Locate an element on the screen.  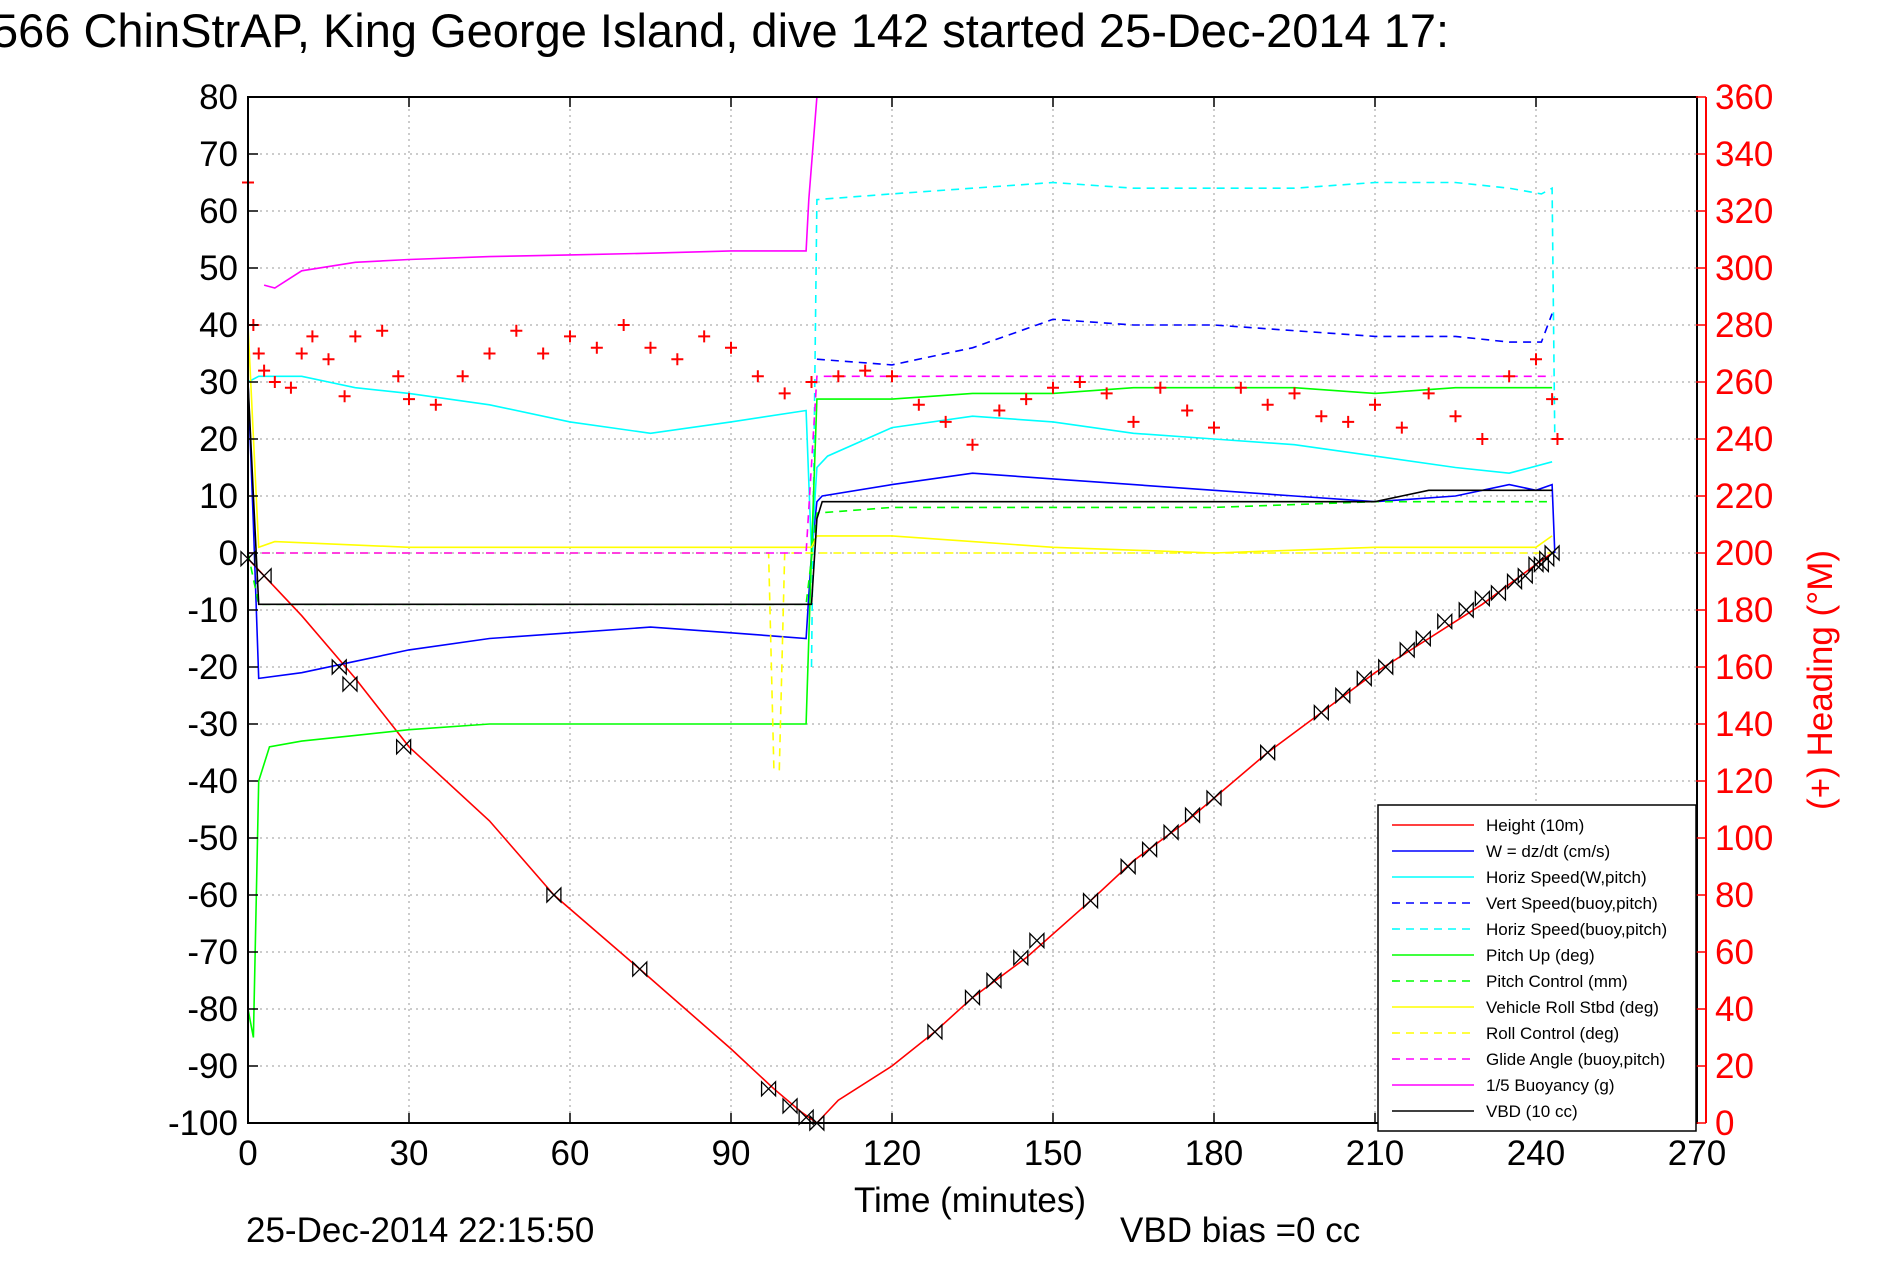
x-tick-label: 240 is located at coordinates (1536, 1153).